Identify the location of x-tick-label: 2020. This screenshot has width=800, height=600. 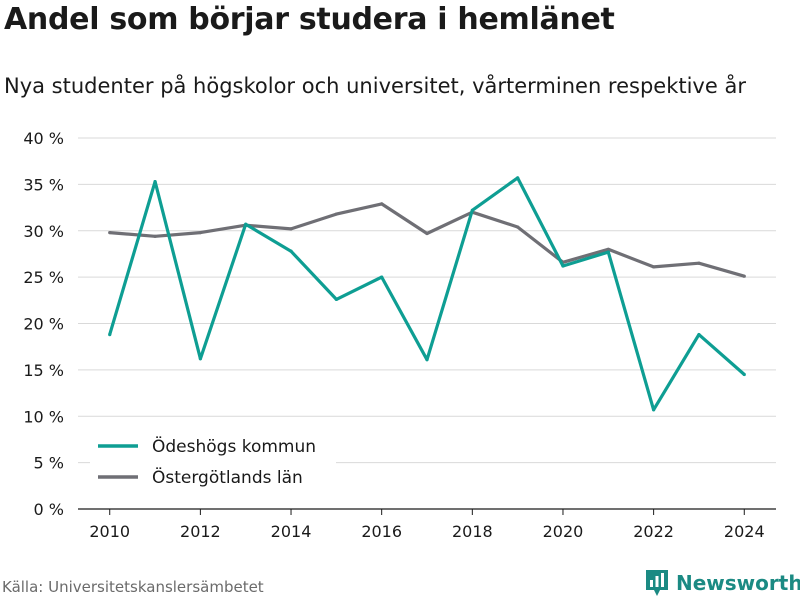
(563, 531).